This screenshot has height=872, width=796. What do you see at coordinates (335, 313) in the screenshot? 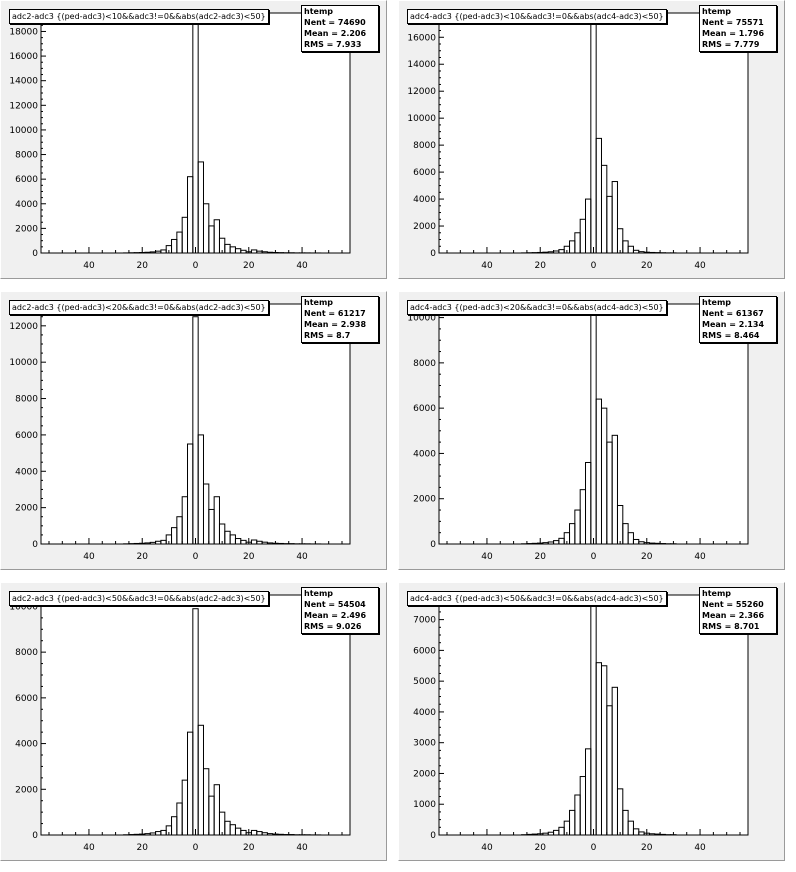
I see `stats-entries: Nent = 61217` at bounding box center [335, 313].